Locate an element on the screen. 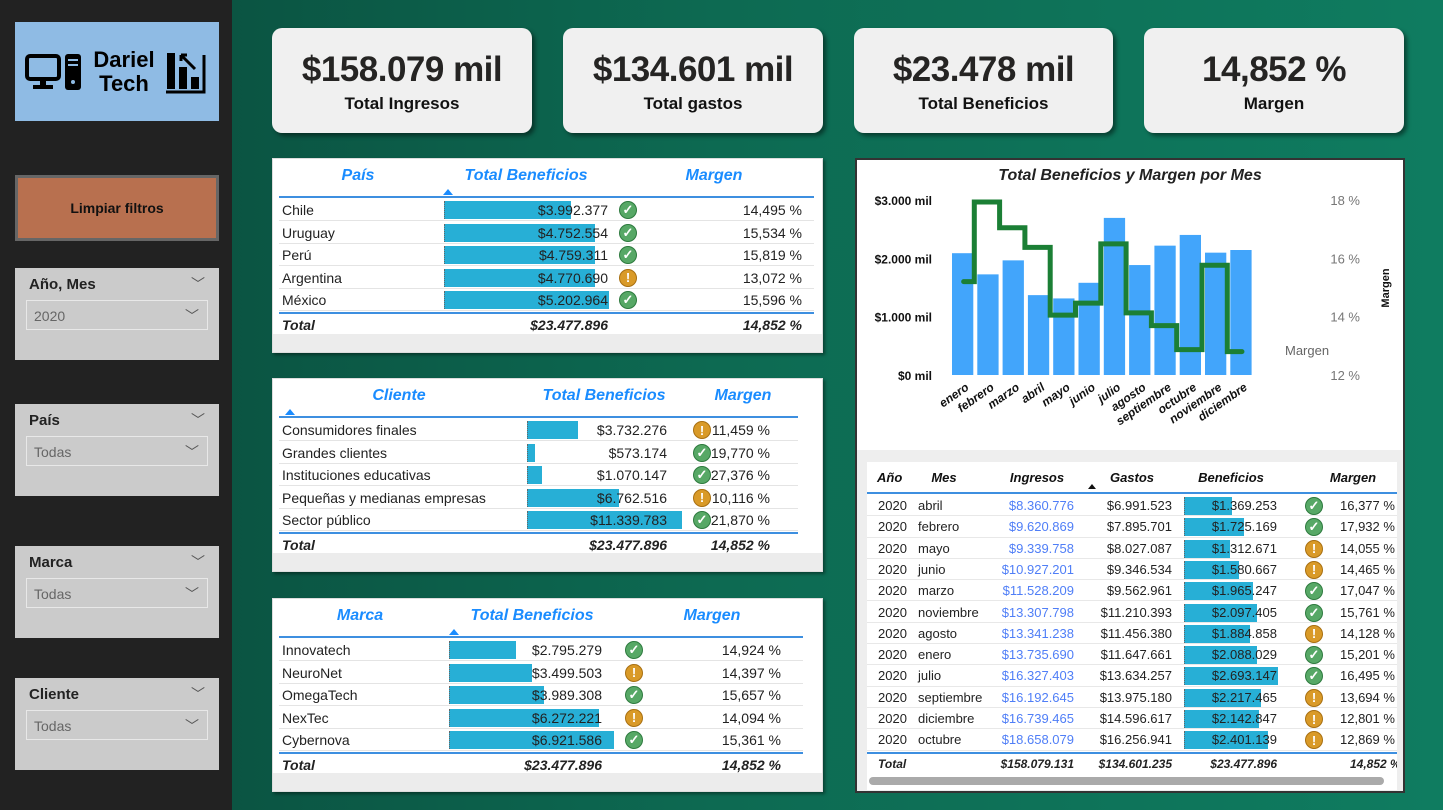 This screenshot has height=810, width=1443. month-cell: octubre is located at coordinates (940, 740).